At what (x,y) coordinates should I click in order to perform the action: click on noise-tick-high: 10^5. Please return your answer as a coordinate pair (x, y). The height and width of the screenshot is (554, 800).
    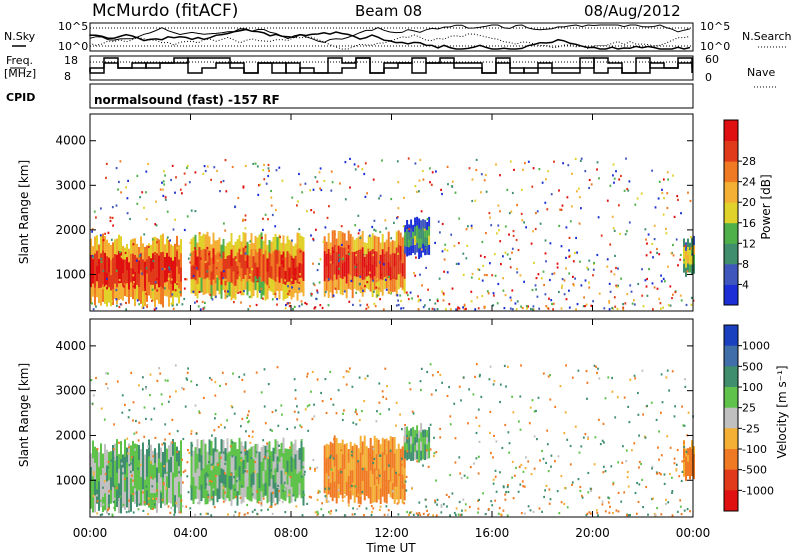
    Looking at the image, I should click on (73, 26).